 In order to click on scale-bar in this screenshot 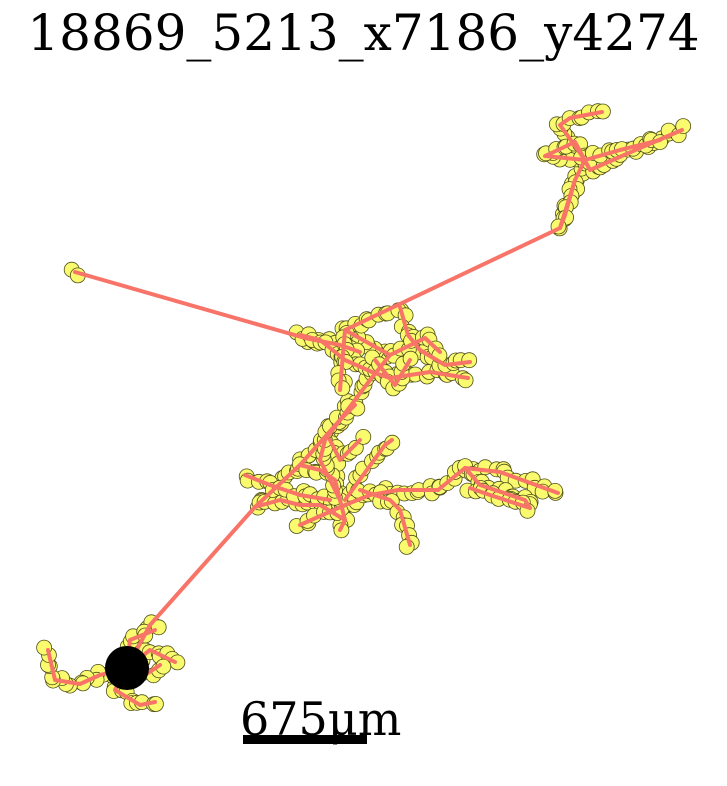, I will do `click(305, 739)`.